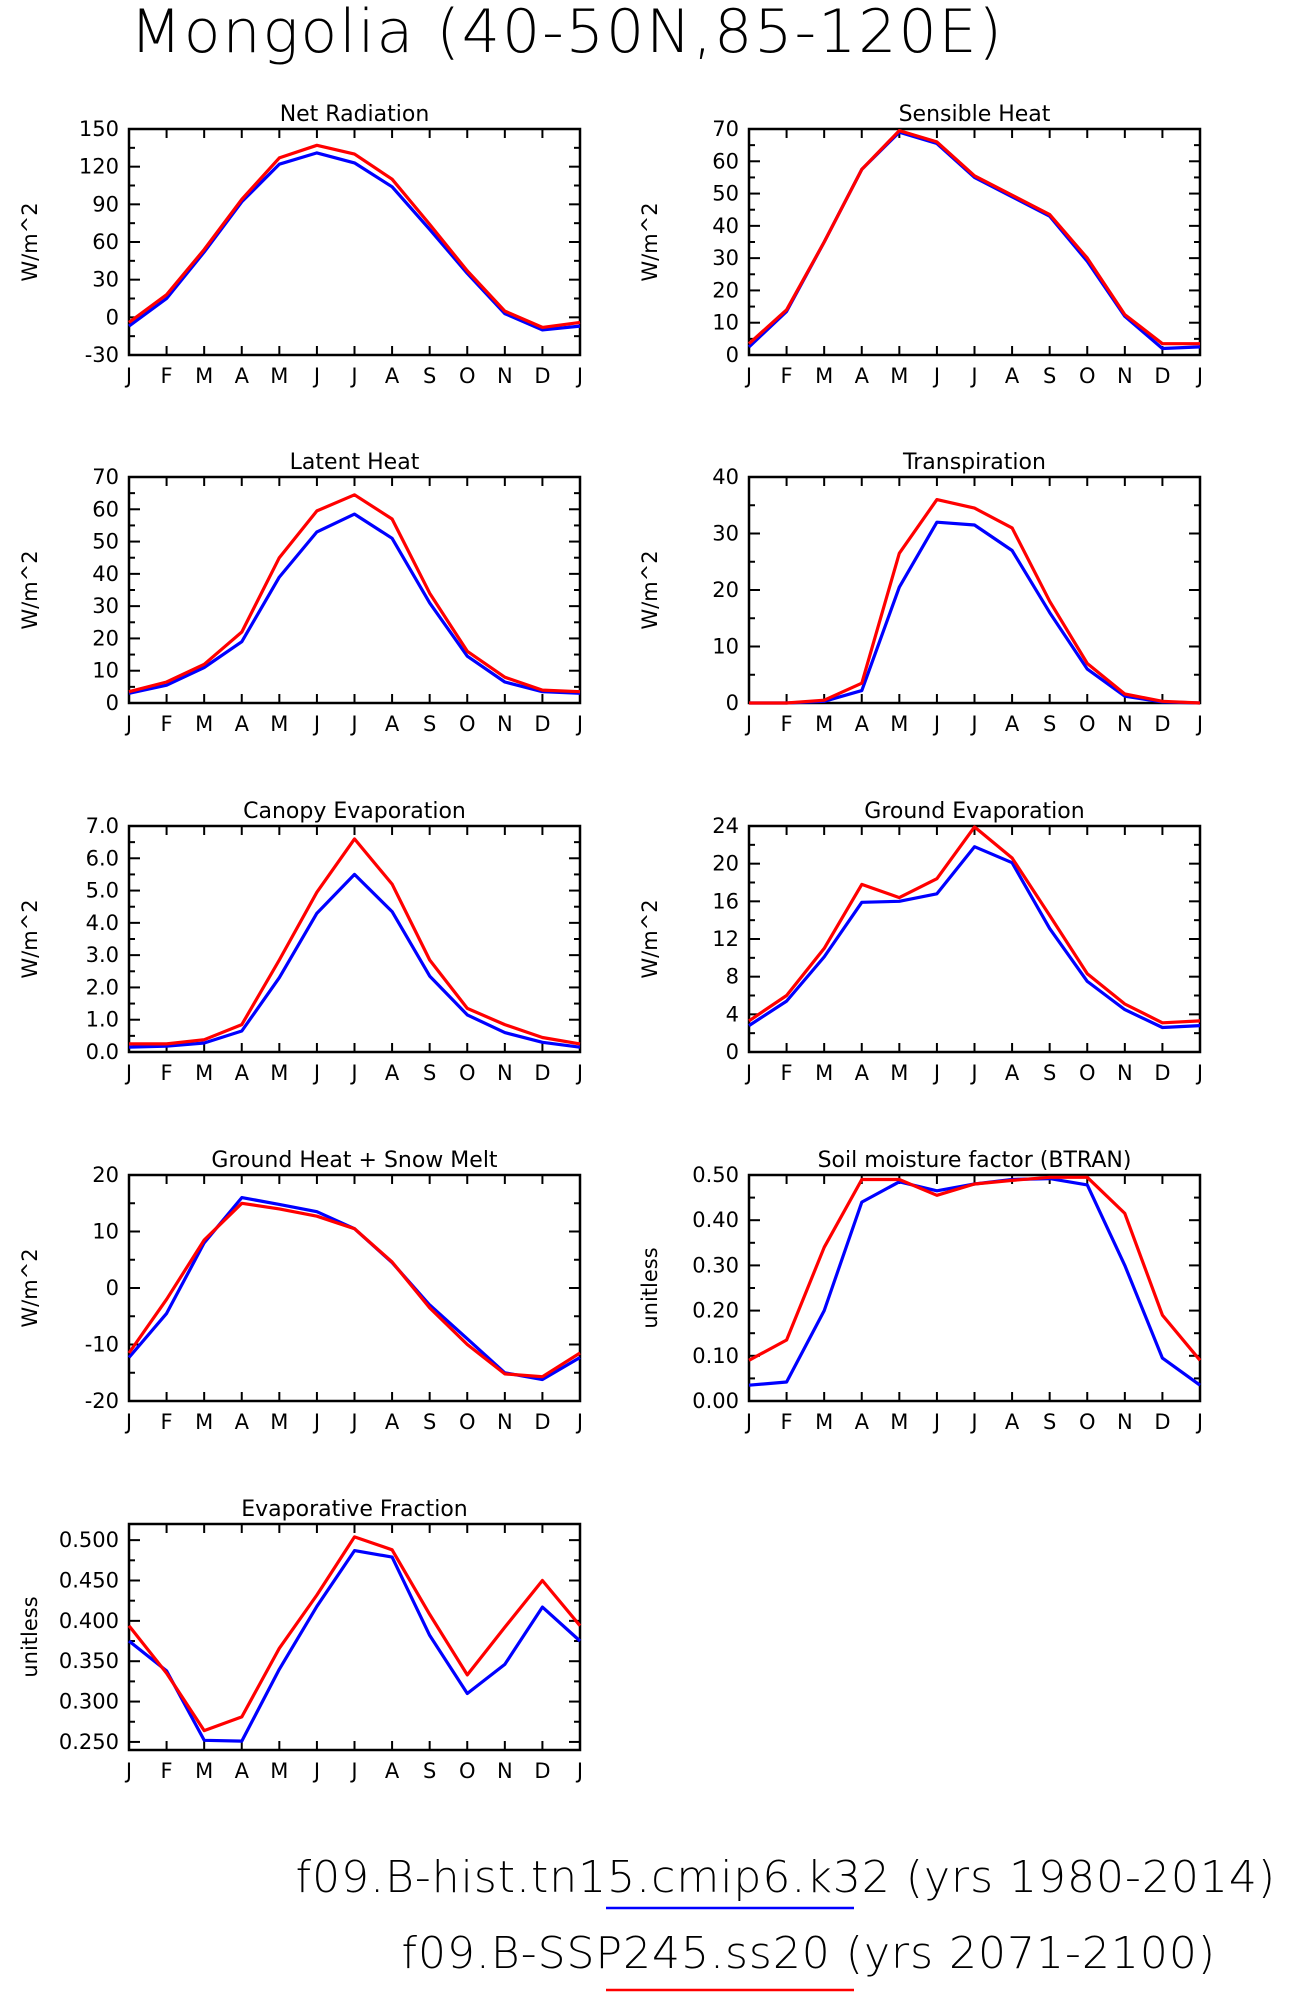 Image resolution: width=1292 pixels, height=2001 pixels. What do you see at coordinates (715, 1175) in the screenshot?
I see `y-tick-label: 0.50` at bounding box center [715, 1175].